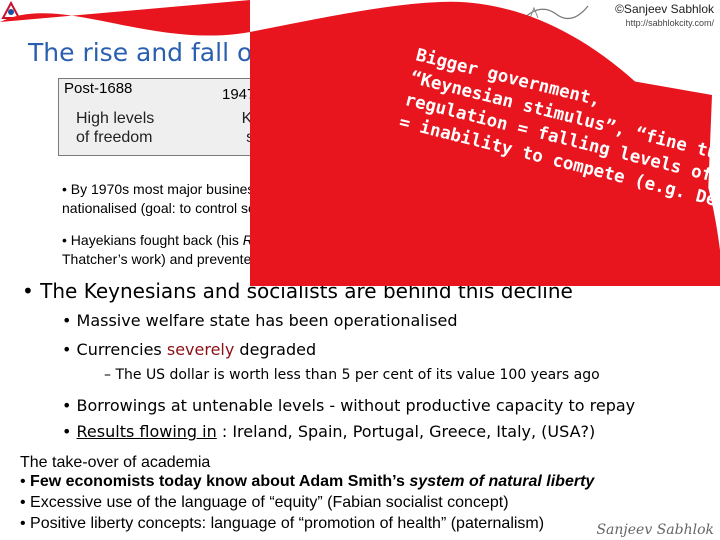 The image size is (720, 540). I want to click on signature-text: Sanjeev Sabhlok, so click(655, 530).